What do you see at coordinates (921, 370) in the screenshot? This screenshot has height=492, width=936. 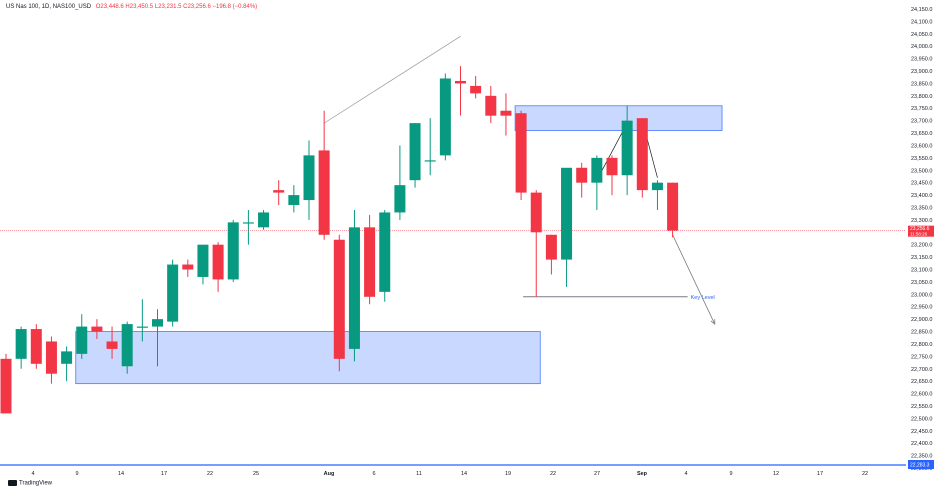 I see `price-tick-label: 22,700.0` at bounding box center [921, 370].